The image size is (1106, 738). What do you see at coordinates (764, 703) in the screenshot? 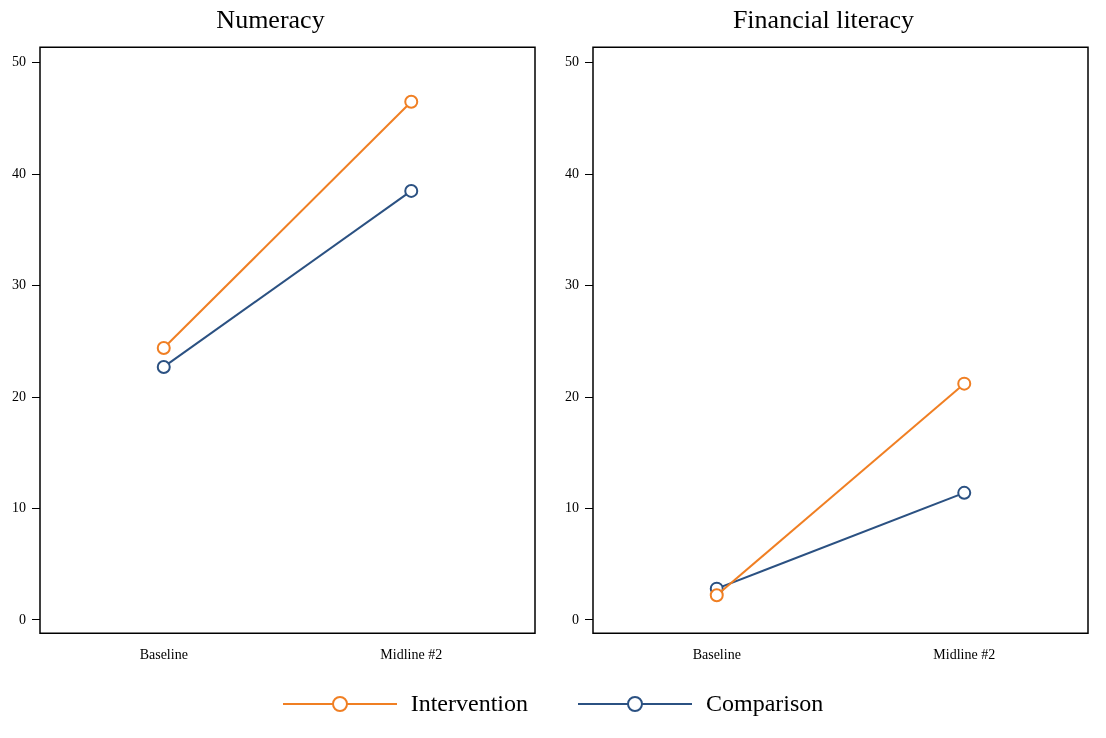
I see `legend-label: Comparison` at bounding box center [764, 703].